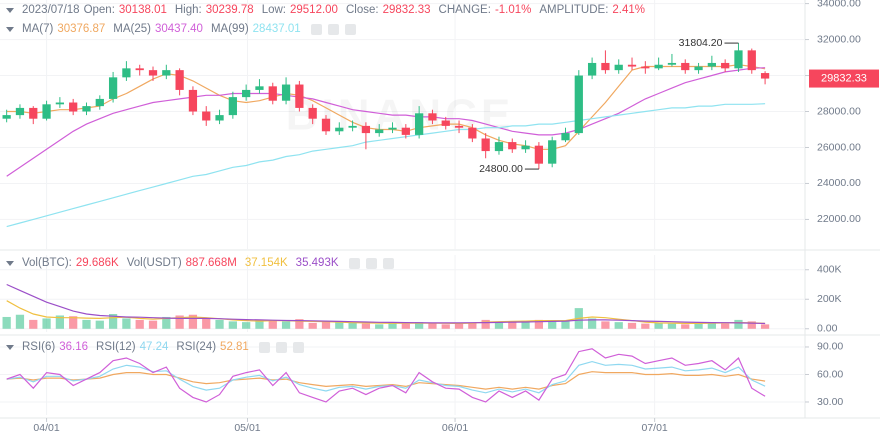 Image resolution: width=880 pixels, height=438 pixels. What do you see at coordinates (844, 78) in the screenshot?
I see `last-price-box` at bounding box center [844, 78].